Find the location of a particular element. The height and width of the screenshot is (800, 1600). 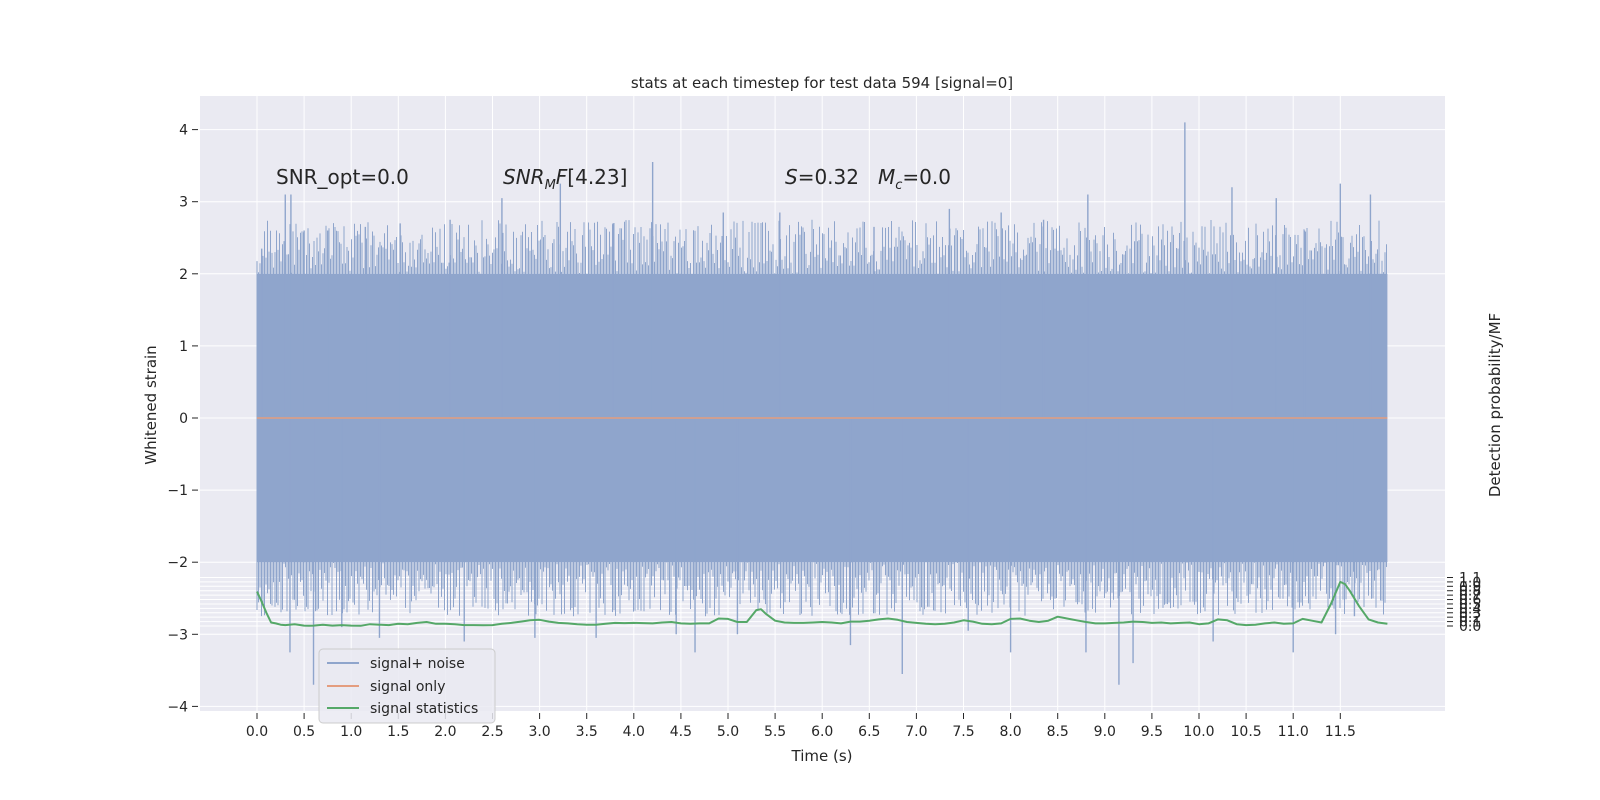

y-left-tick-label: −4 is located at coordinates (177, 707).